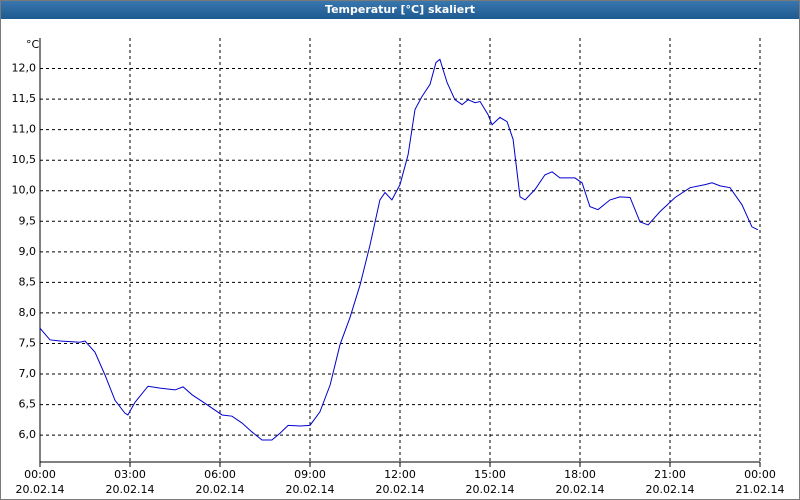 This screenshot has height=500, width=800. What do you see at coordinates (670, 474) in the screenshot?
I see `x-tick-label: 21:00` at bounding box center [670, 474].